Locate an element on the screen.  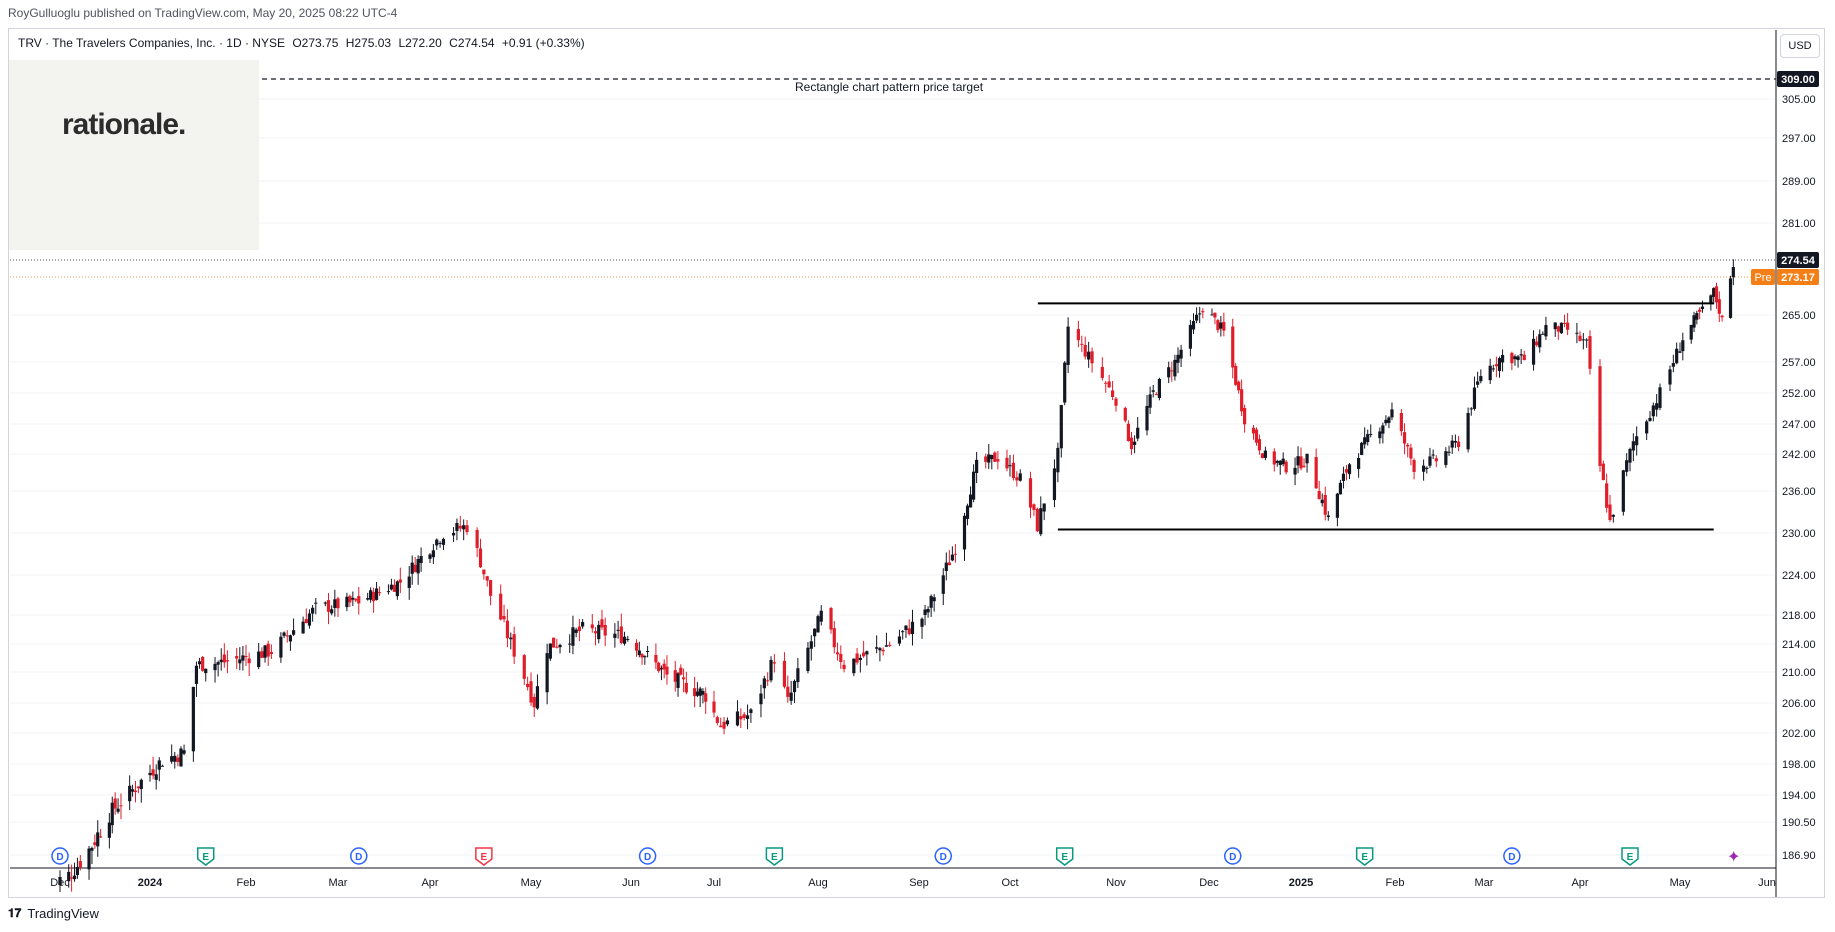
close-value: C274.54 is located at coordinates (472, 43).